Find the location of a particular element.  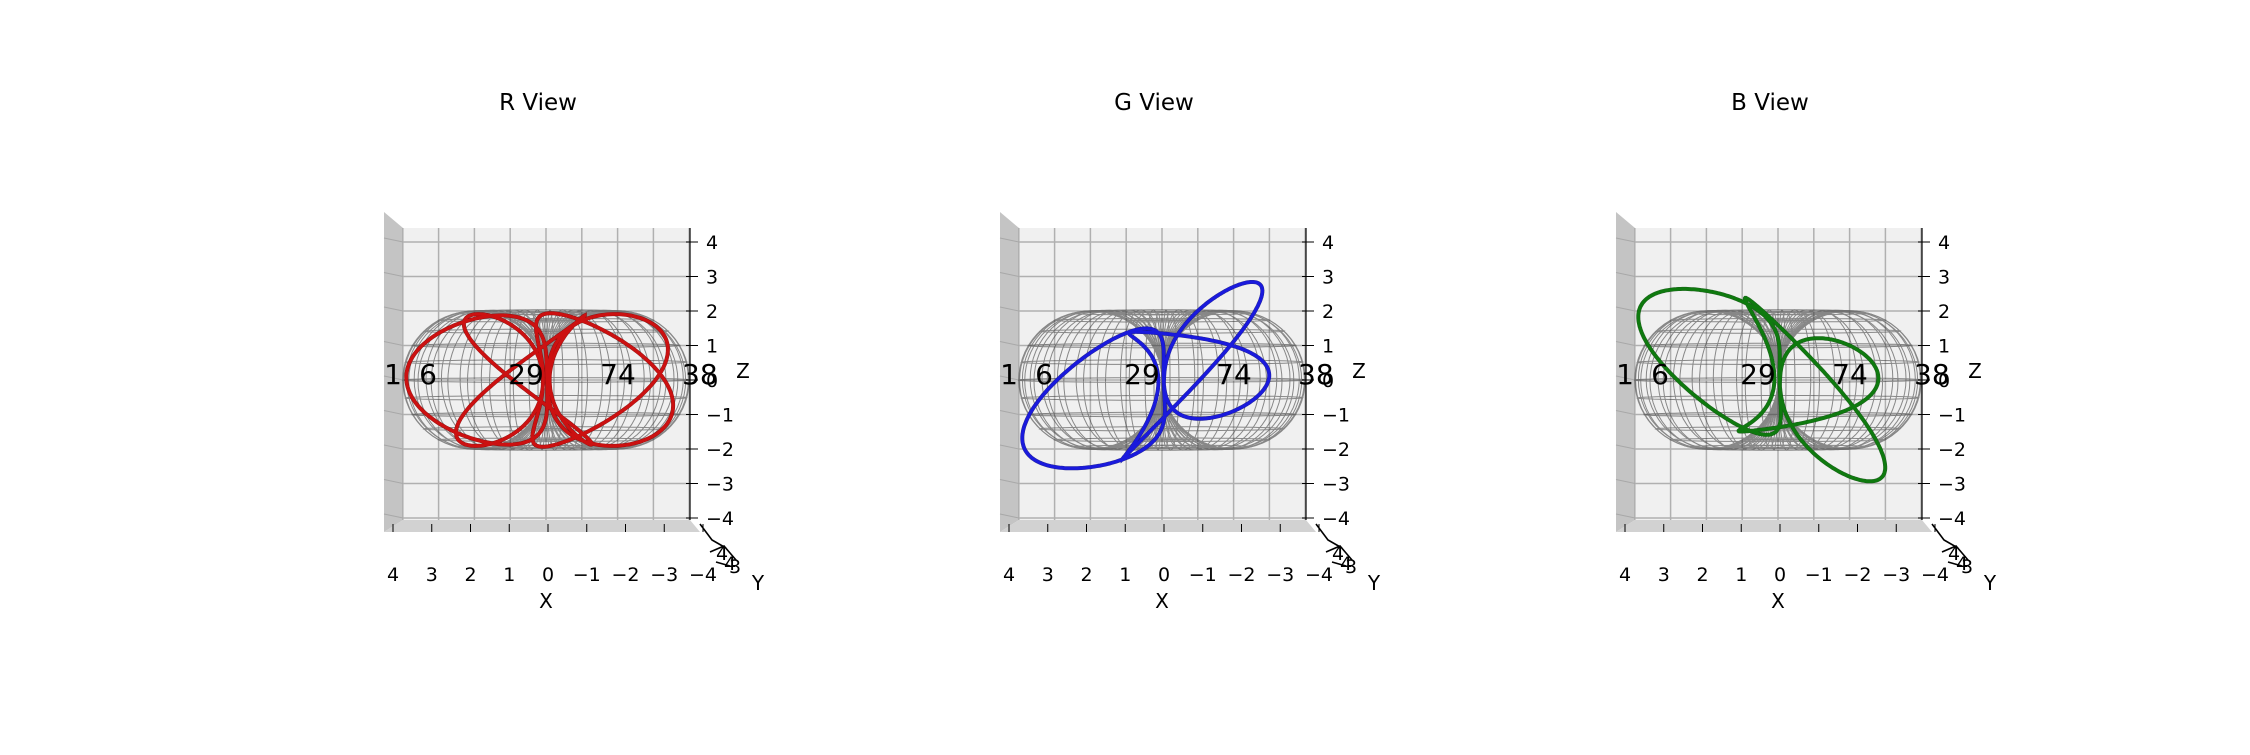

chart-title: G View is located at coordinates (1154, 103).